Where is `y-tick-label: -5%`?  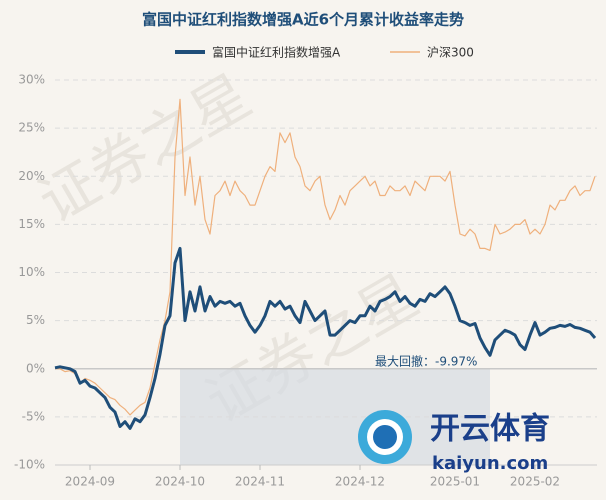
y-tick-label: -5% is located at coordinates (33, 416).